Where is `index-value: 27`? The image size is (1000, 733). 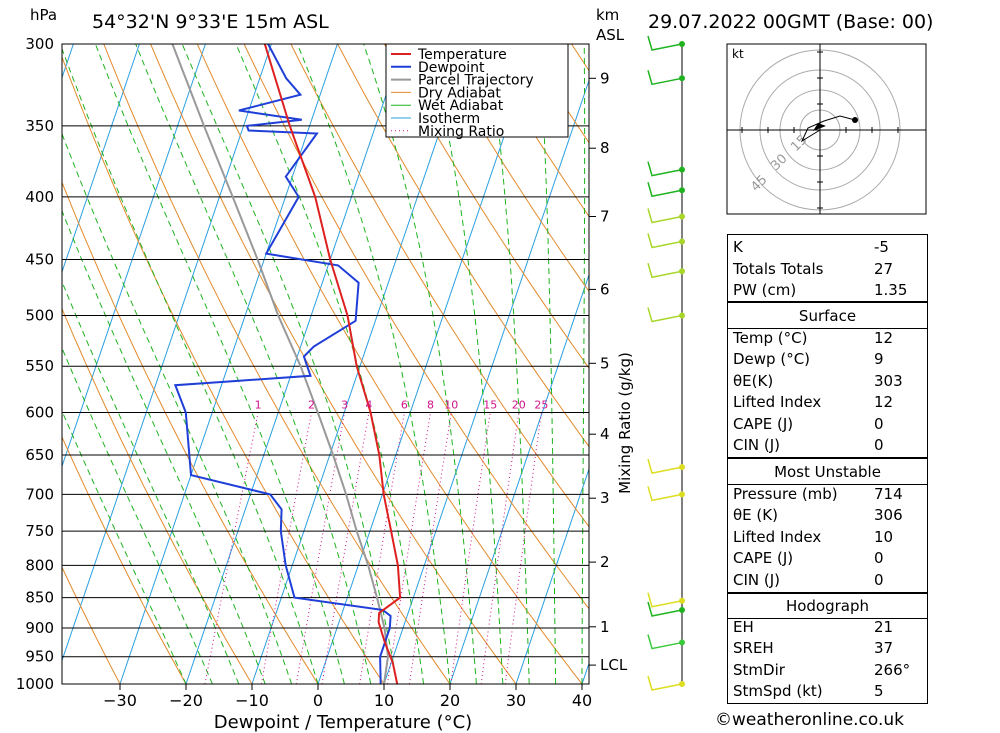
index-value: 27 is located at coordinates (884, 269).